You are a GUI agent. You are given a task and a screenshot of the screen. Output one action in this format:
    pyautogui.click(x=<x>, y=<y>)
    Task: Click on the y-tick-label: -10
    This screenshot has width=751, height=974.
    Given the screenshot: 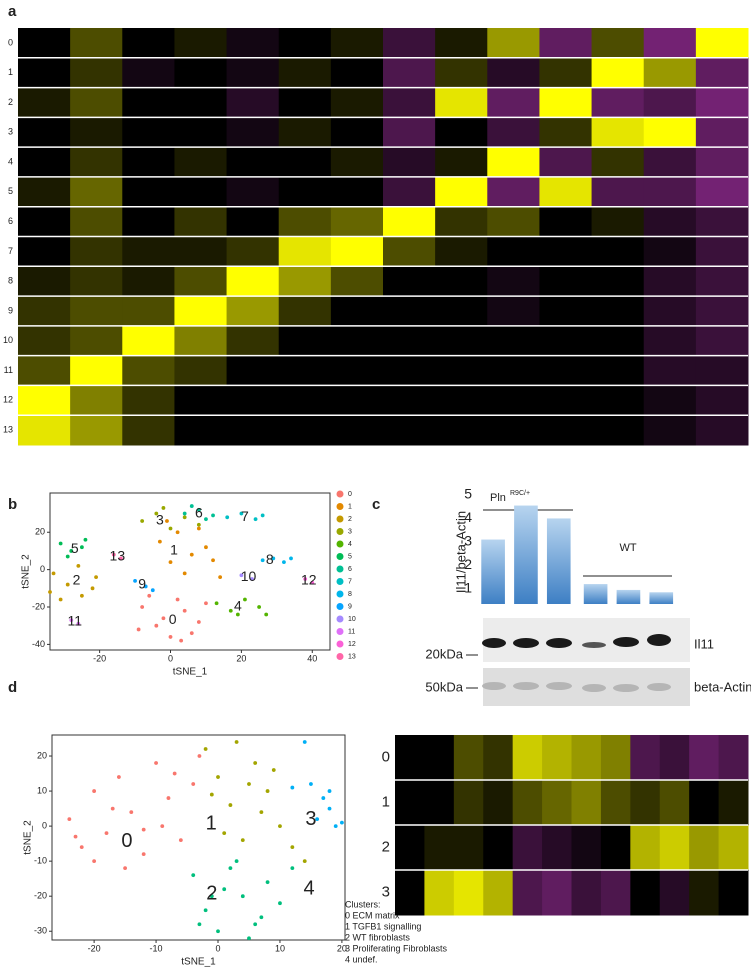 What is the action you would take?
    pyautogui.click(x=40, y=861)
    